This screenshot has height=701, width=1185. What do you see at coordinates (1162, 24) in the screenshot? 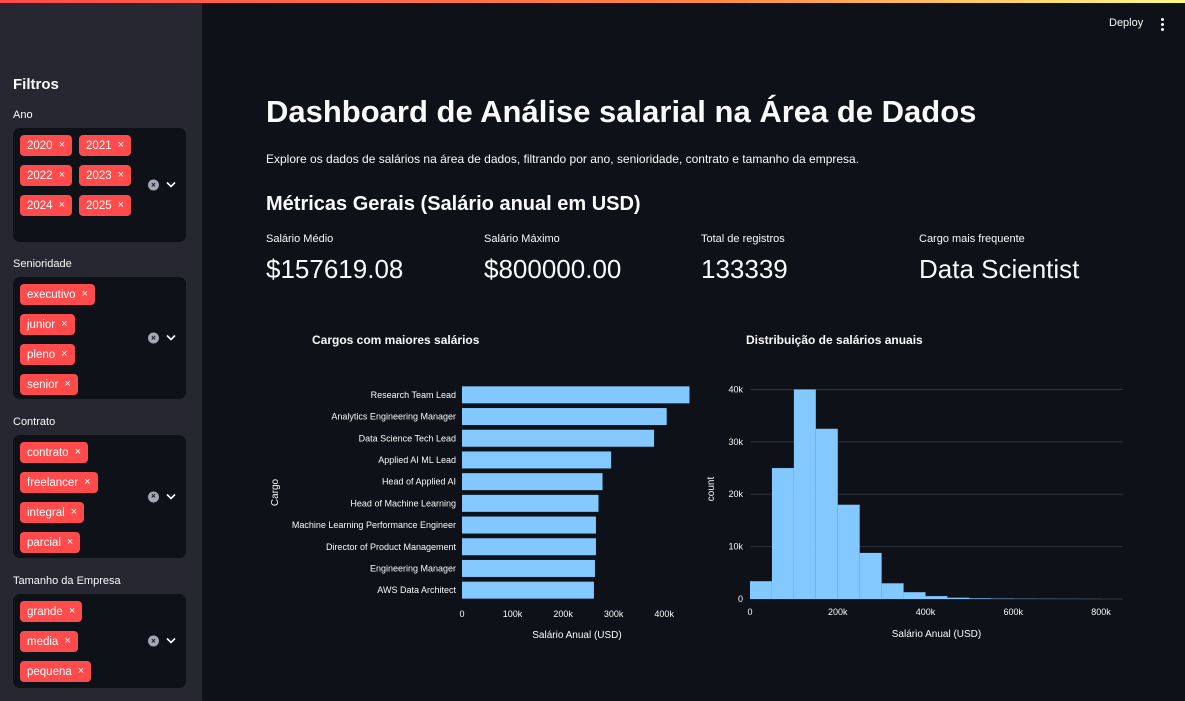
I see `kebab-menu-icon` at bounding box center [1162, 24].